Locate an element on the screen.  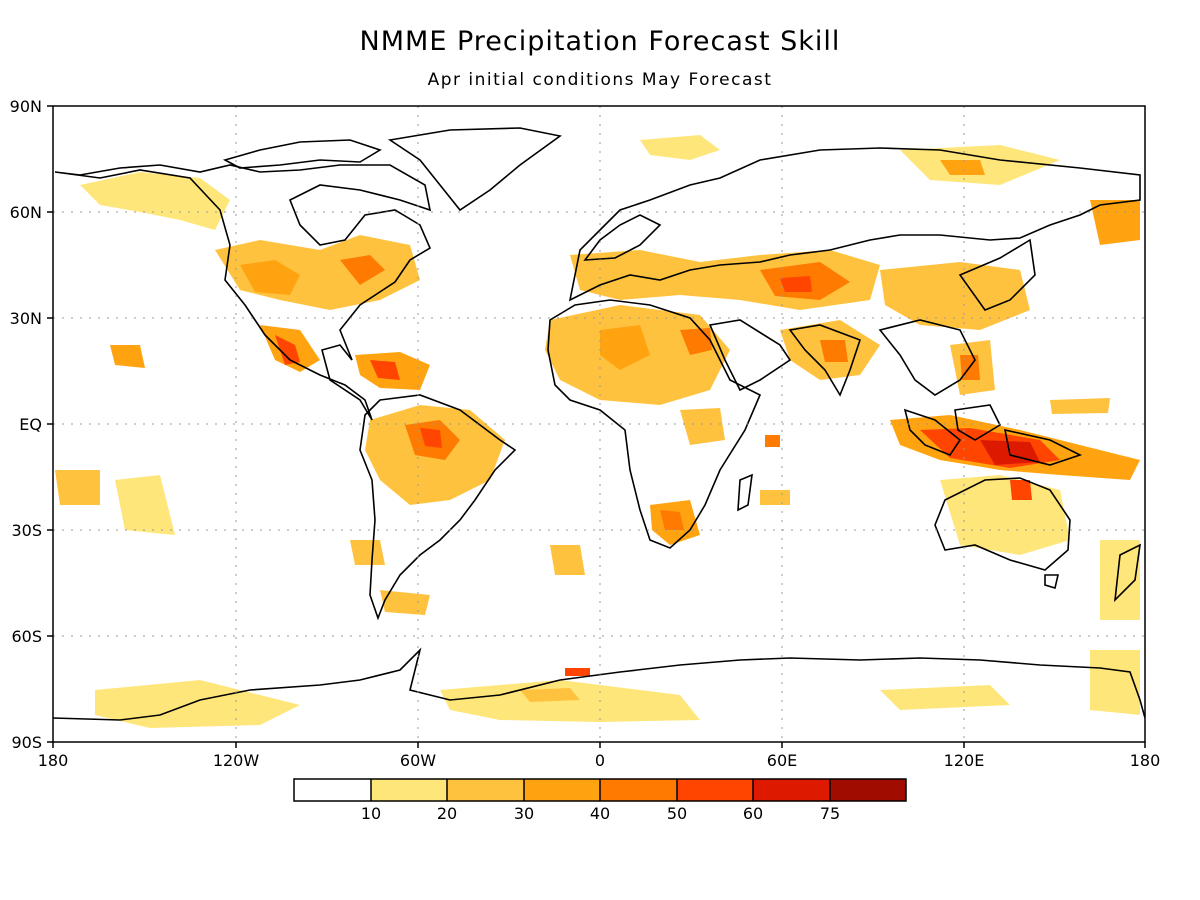
lon-label-180e: 180 is located at coordinates (1145, 760).